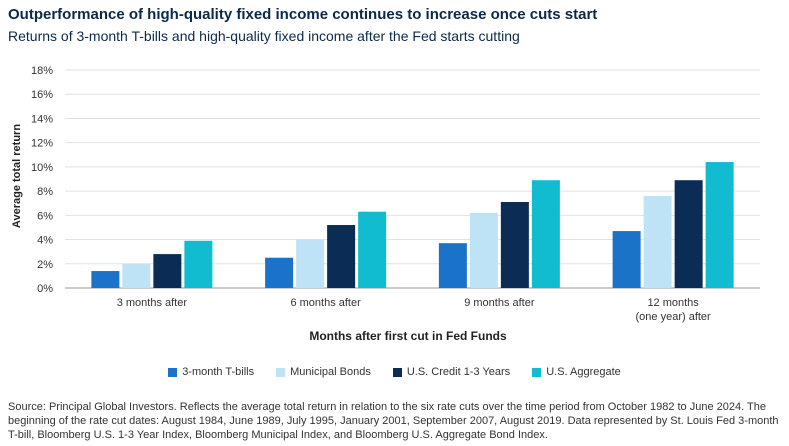  I want to click on y-tick-label: 16%, so click(42, 95).